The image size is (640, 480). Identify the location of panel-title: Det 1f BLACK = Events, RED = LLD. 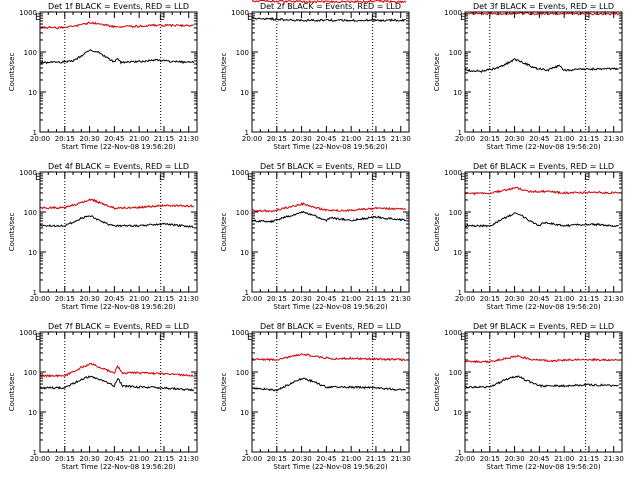
(118, 6).